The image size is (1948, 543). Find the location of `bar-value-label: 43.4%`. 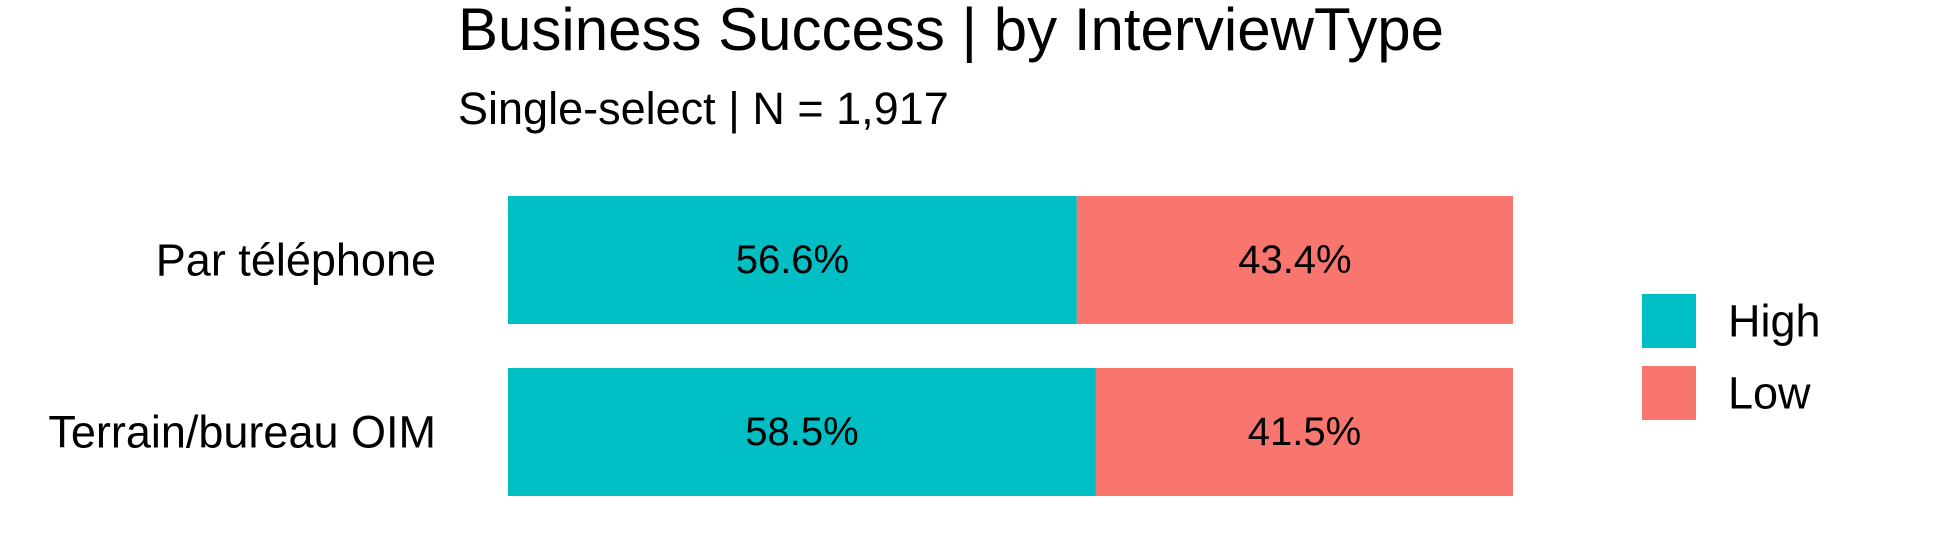

bar-value-label: 43.4% is located at coordinates (1294, 260).